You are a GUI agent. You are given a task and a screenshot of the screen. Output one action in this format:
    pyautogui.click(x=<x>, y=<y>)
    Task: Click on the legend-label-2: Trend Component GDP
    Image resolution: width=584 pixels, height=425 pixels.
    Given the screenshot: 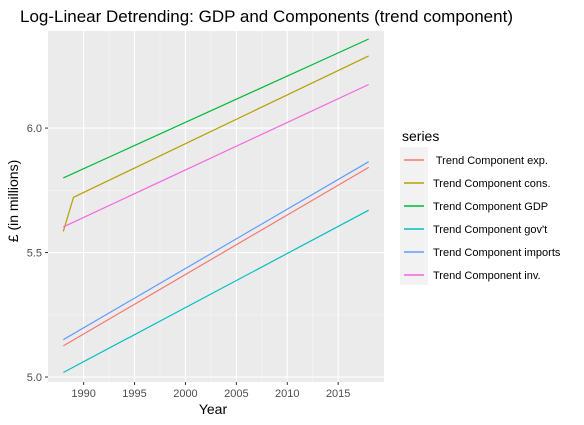 What is the action you would take?
    pyautogui.click(x=490, y=207)
    